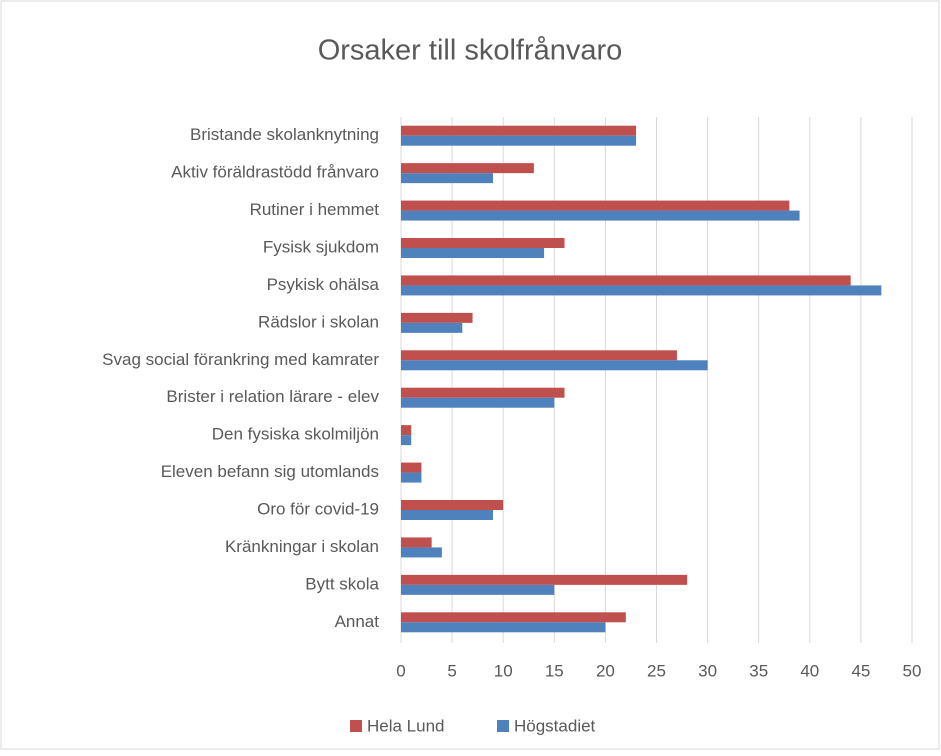 The width and height of the screenshot is (941, 756). Describe the element at coordinates (555, 725) in the screenshot. I see `legend-label: Högstadiet` at that location.